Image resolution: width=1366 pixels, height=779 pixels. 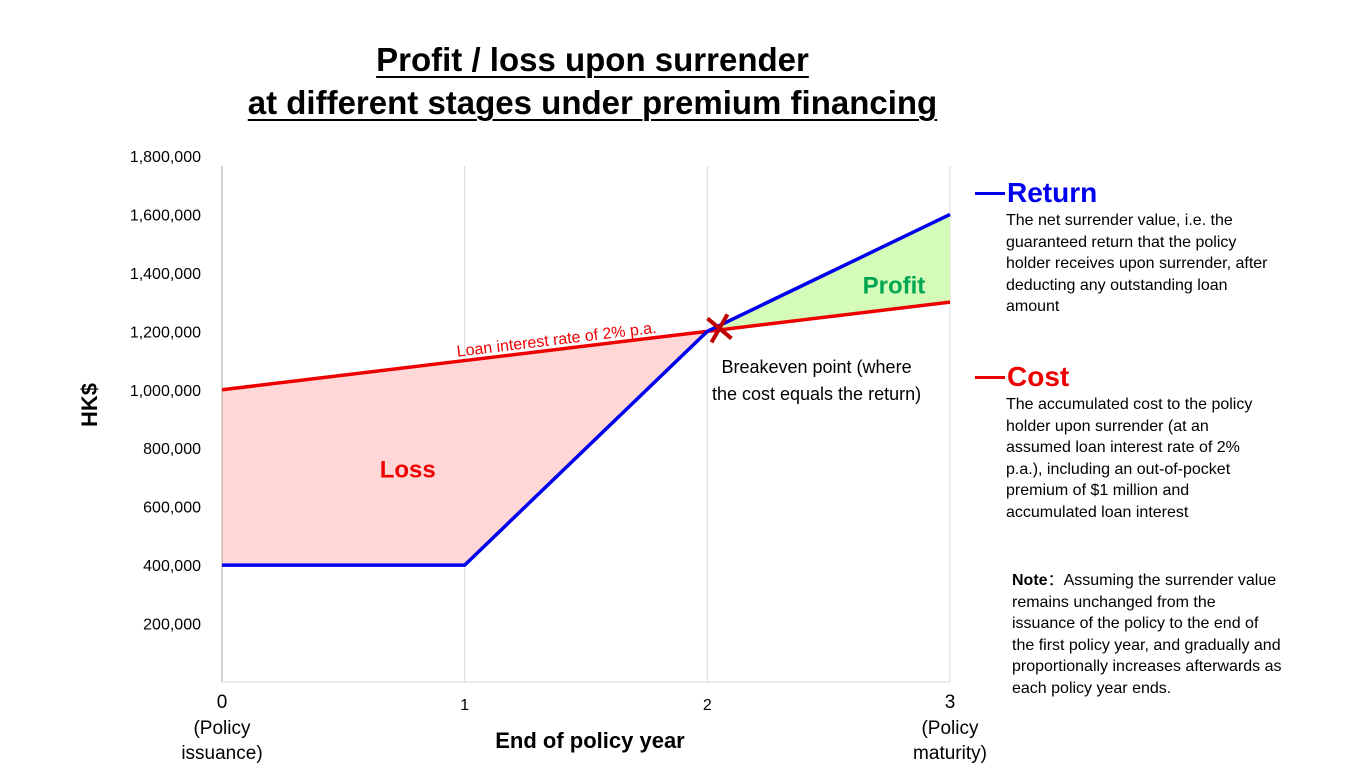 What do you see at coordinates (165, 391) in the screenshot?
I see `y-tick-label: 1,000,000` at bounding box center [165, 391].